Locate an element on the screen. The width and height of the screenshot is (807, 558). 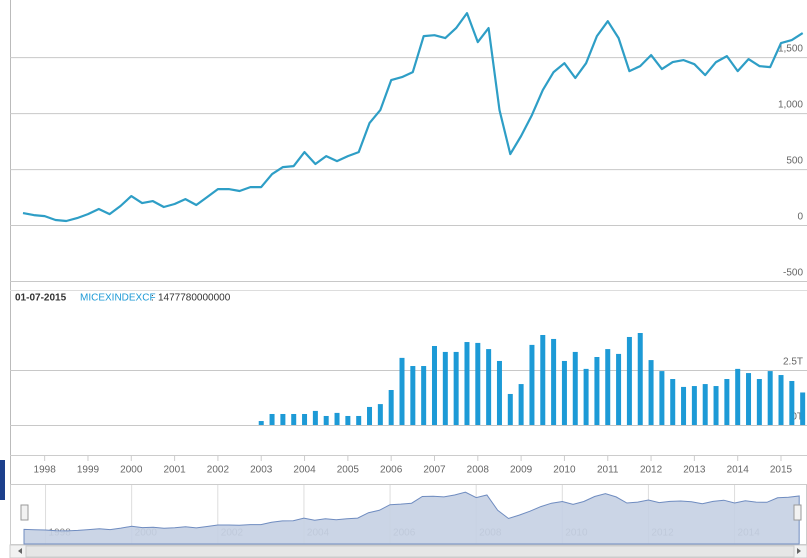
side-strip is located at coordinates (2, 480).